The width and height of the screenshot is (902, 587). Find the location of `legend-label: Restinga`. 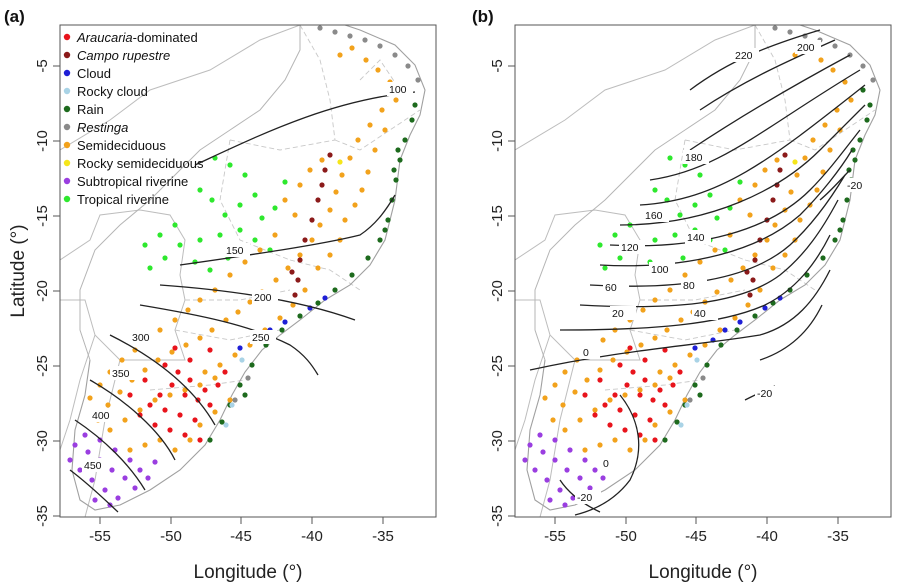

legend-label: Restinga is located at coordinates (102, 127).